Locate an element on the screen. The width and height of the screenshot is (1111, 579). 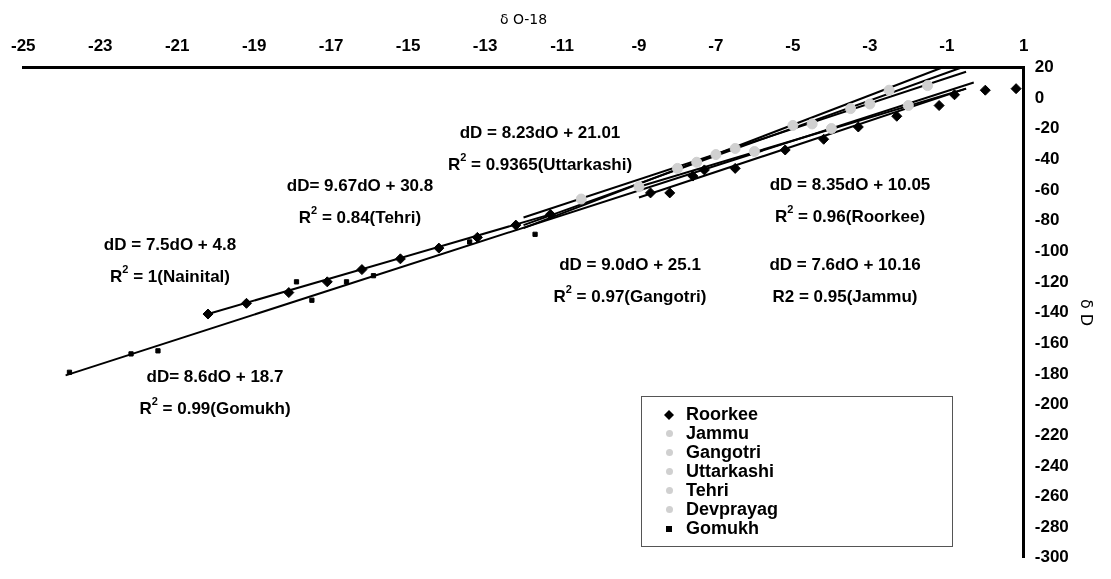
y-tick-label: -180 is located at coordinates (1051, 373).